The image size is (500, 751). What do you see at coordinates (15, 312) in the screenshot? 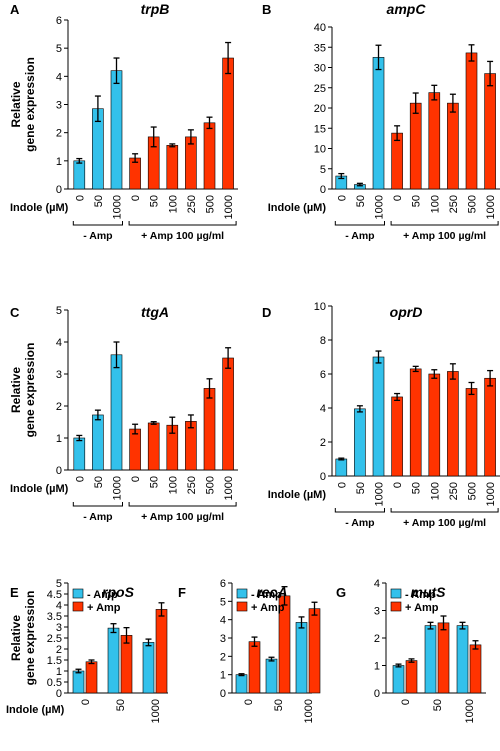
I see `panel-letter: C` at bounding box center [15, 312].